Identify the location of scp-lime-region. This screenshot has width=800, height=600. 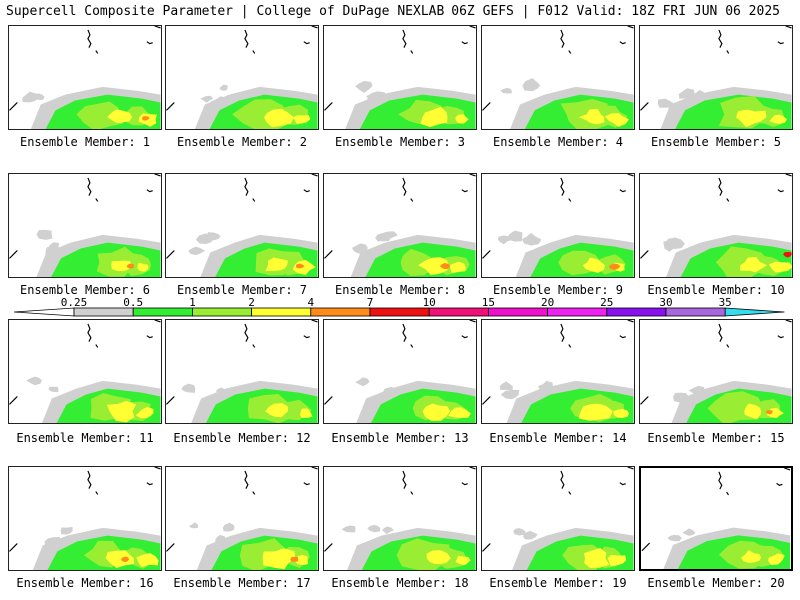
(417, 262).